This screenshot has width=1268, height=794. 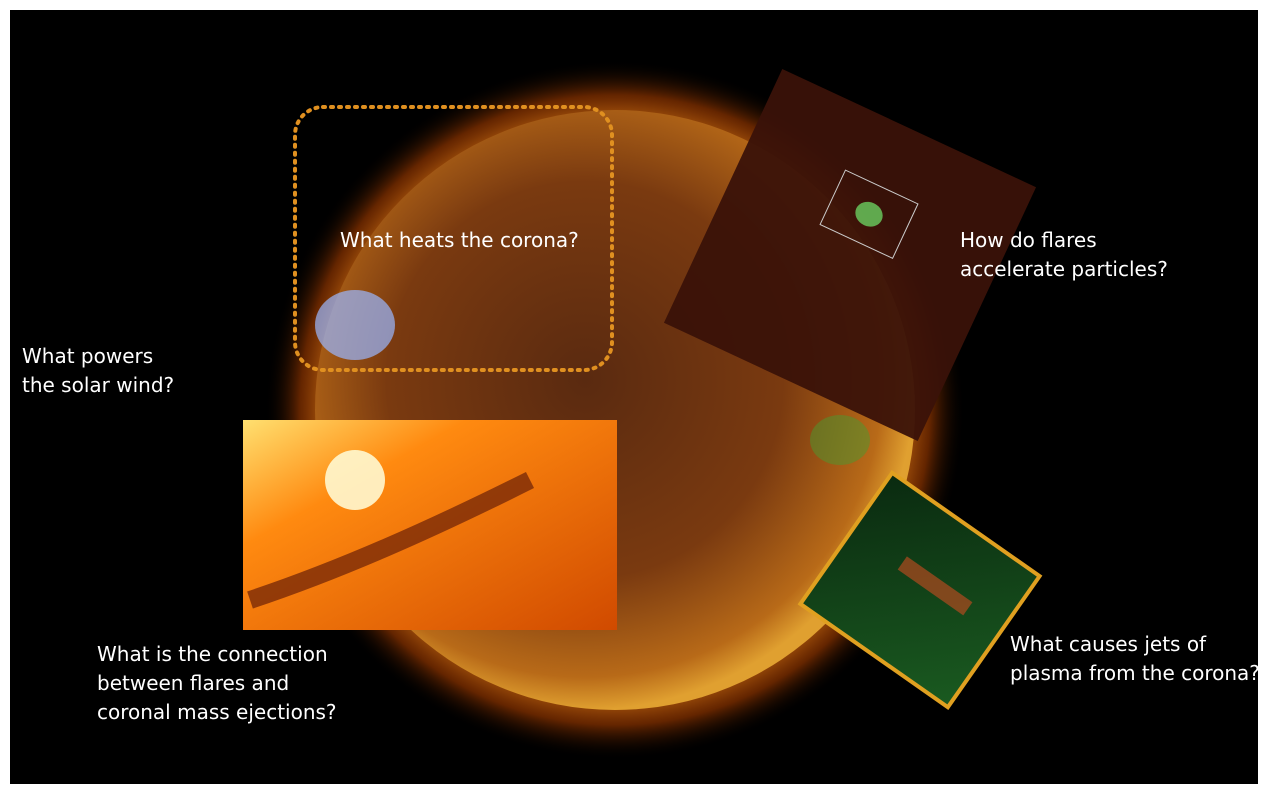 What do you see at coordinates (1108, 644) in the screenshot?
I see `question-line: What causes jets of` at bounding box center [1108, 644].